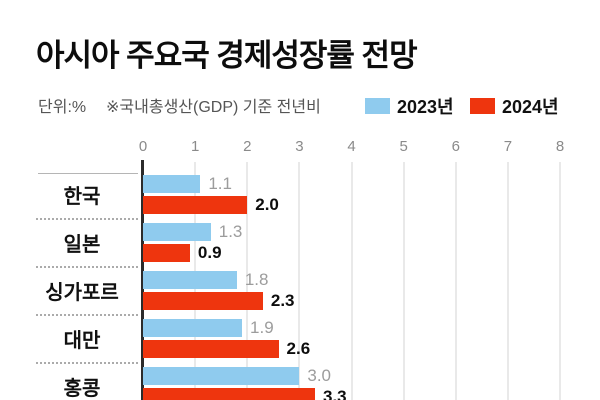 The height and width of the screenshot is (400, 600). What do you see at coordinates (335, 393) in the screenshot?
I see `bar-value-label: 3.3` at bounding box center [335, 393].